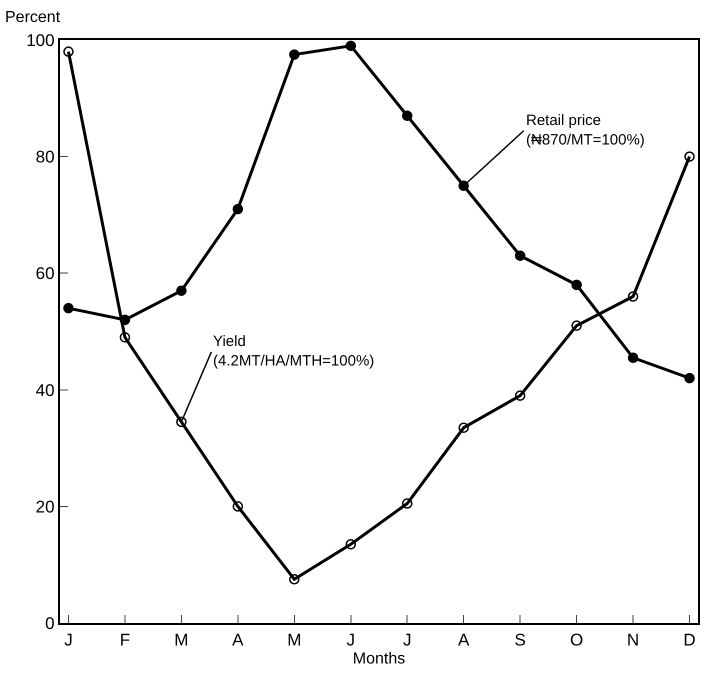  I want to click on x-tick-label: O, so click(577, 640).